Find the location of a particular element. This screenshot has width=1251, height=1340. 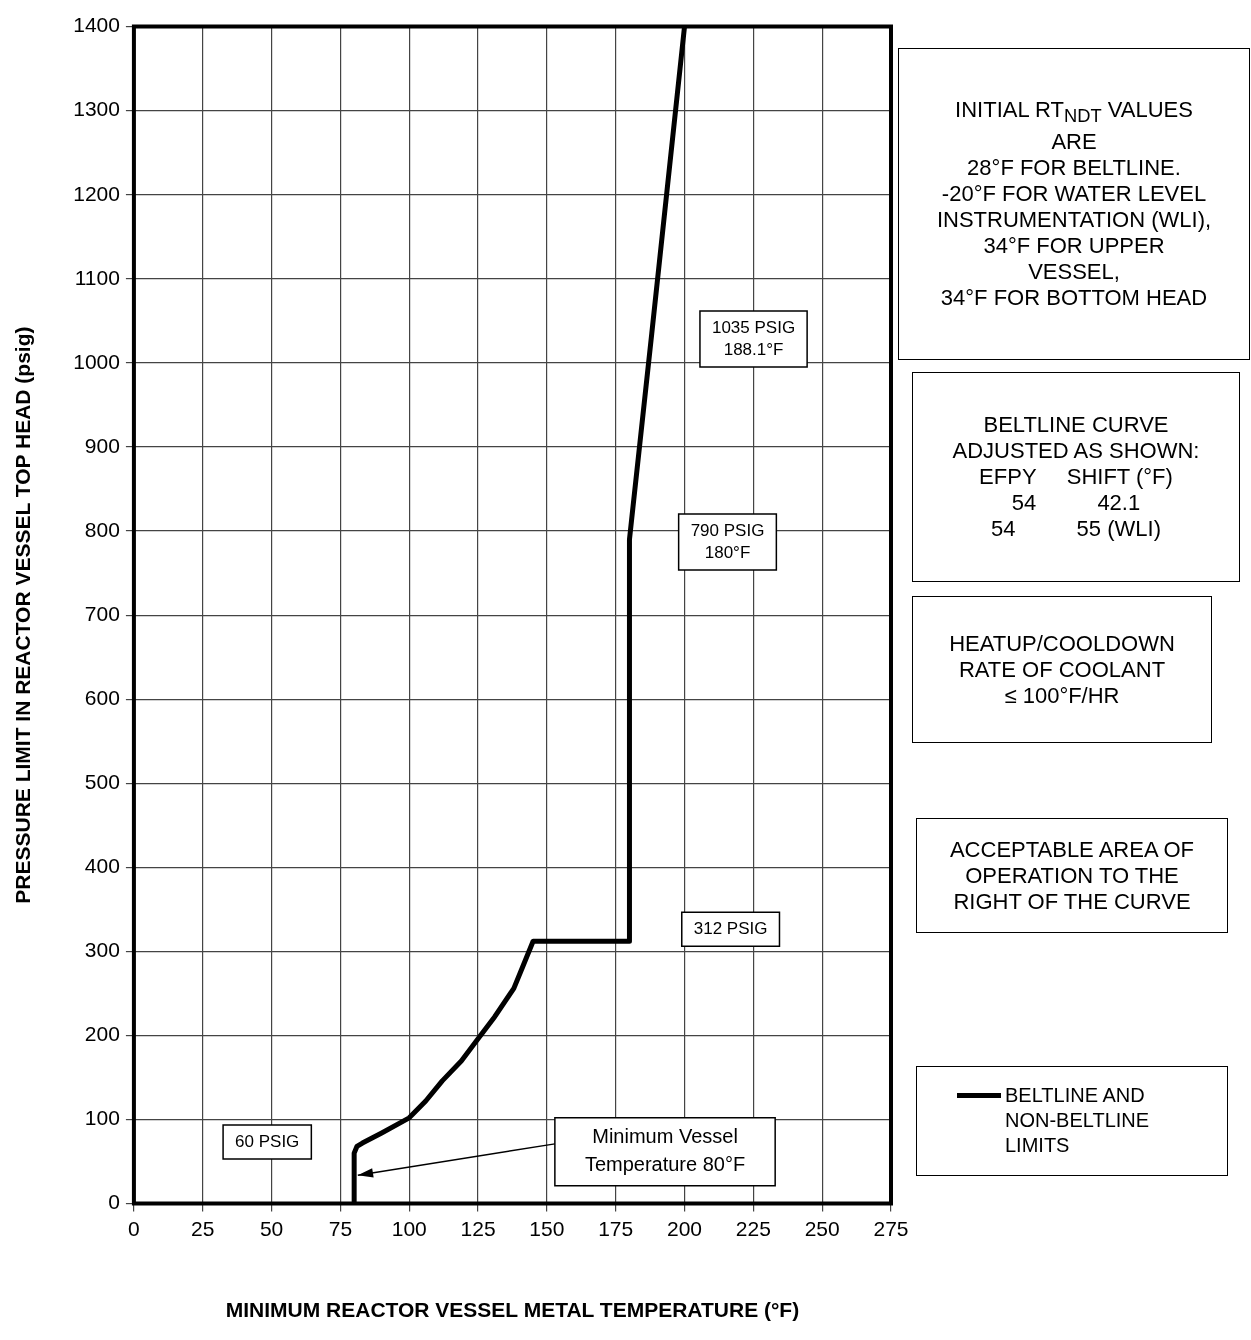

legend-label: BELTLINE AND NON-BELTLINE LIMITS is located at coordinates (1078, 1120).